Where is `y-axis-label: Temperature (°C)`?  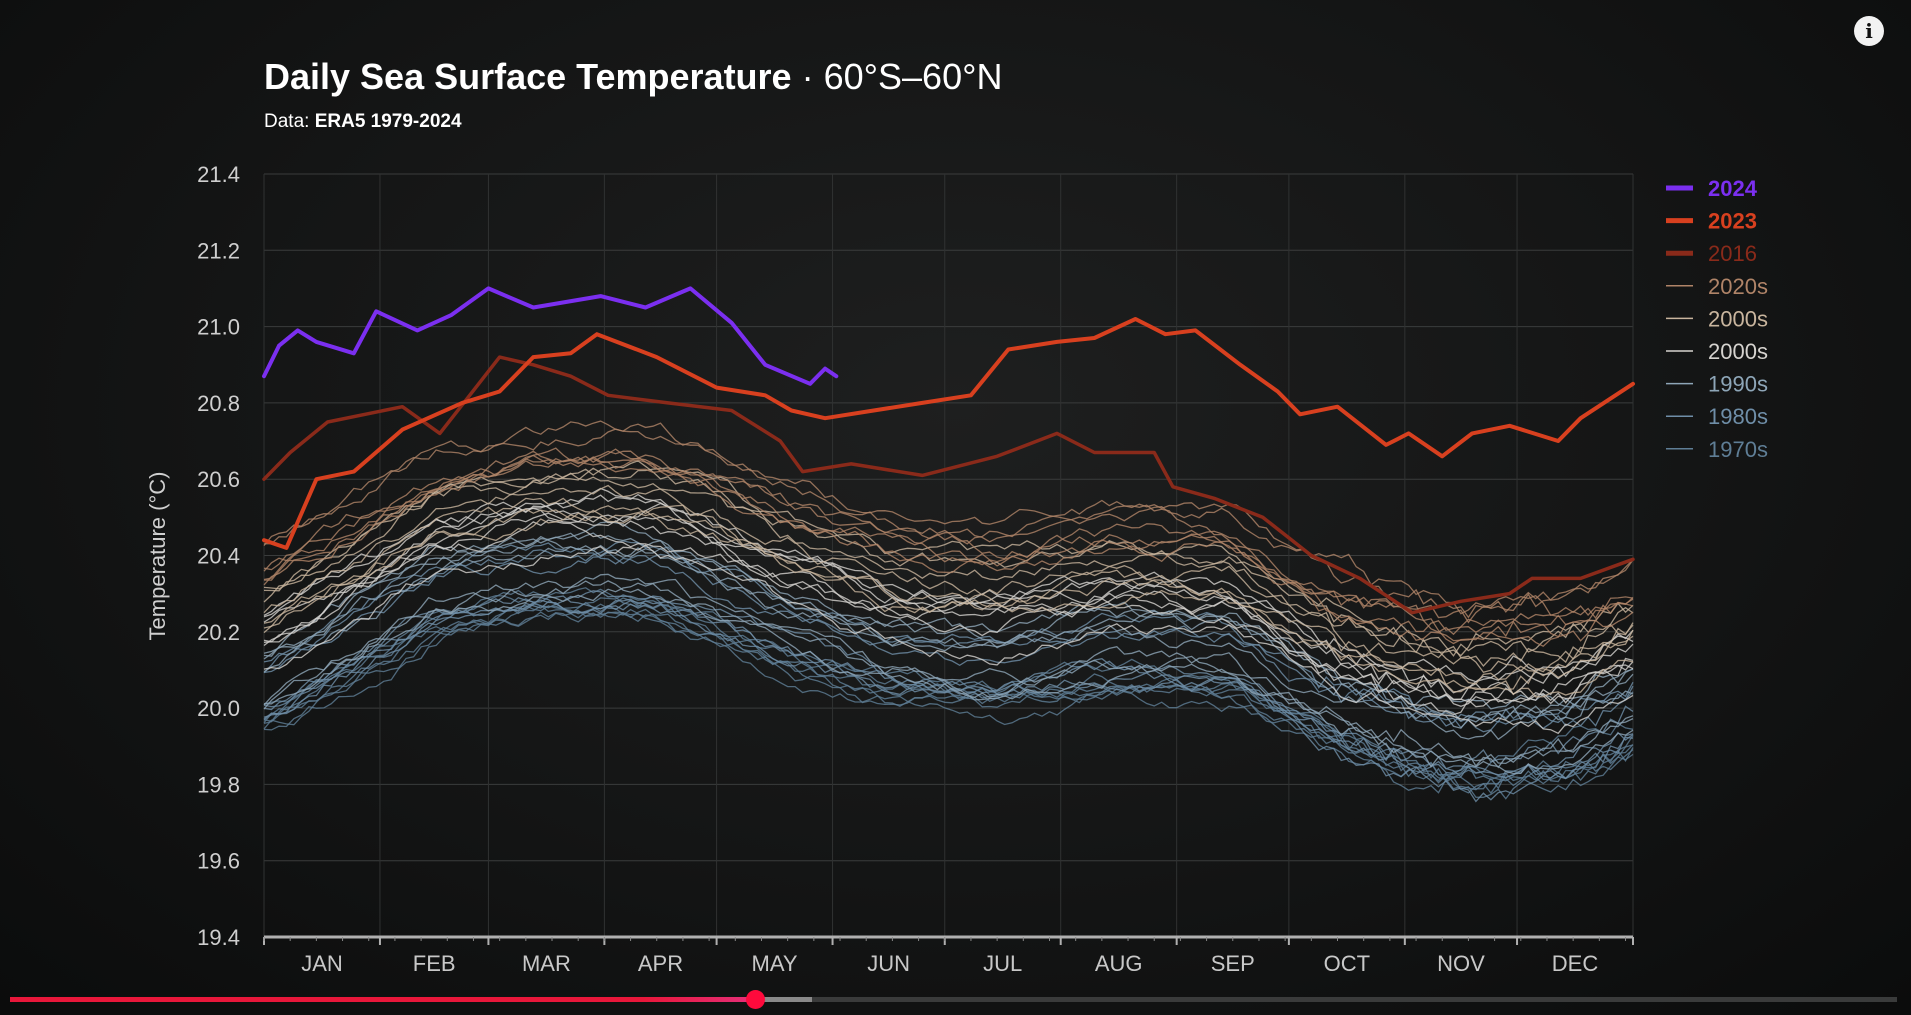
y-axis-label: Temperature (°C) is located at coordinates (157, 556).